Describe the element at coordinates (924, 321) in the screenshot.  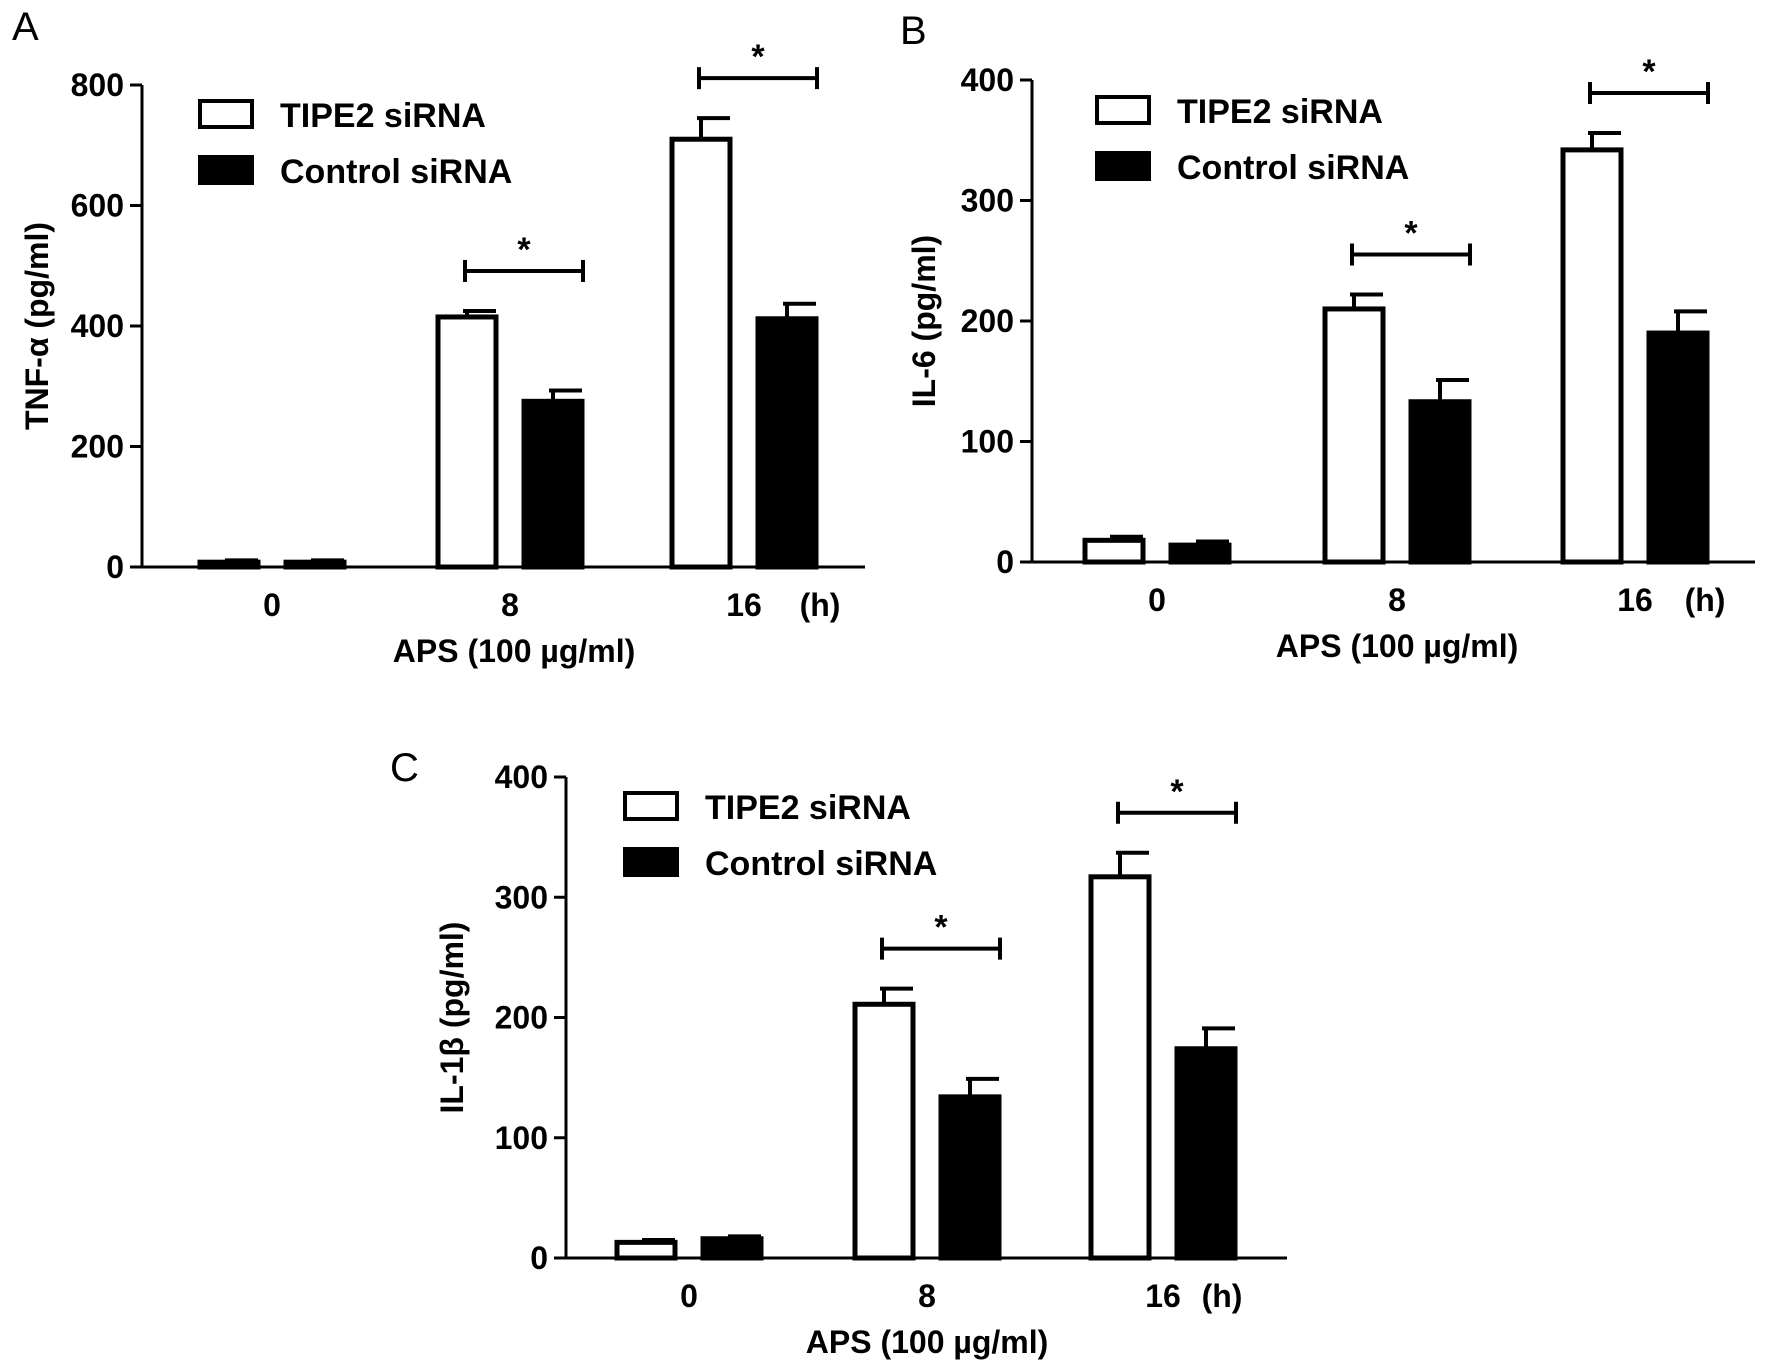
I see `y-axis-label: IL-6 (pg/ml)` at that location.